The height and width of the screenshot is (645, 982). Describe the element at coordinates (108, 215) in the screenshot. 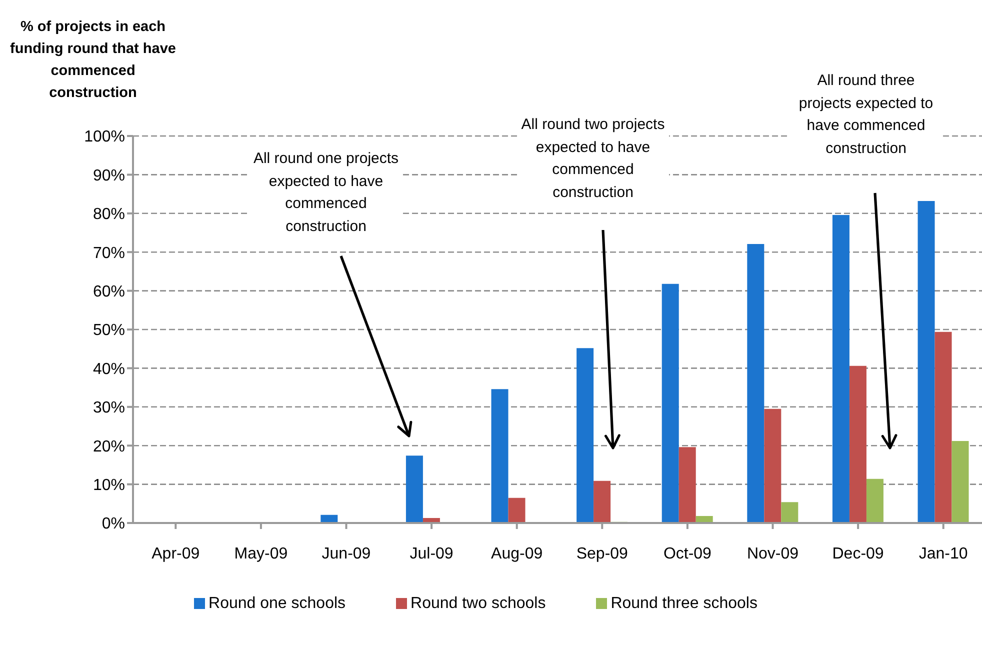

I see `y-tick-label: 80%` at that location.